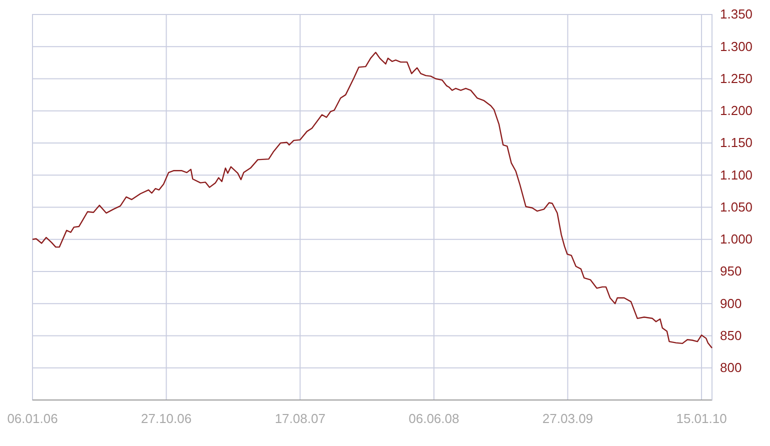 This screenshot has width=770, height=446. Describe the element at coordinates (434, 418) in the screenshot. I see `x-tick-label: 06.06.08` at that location.